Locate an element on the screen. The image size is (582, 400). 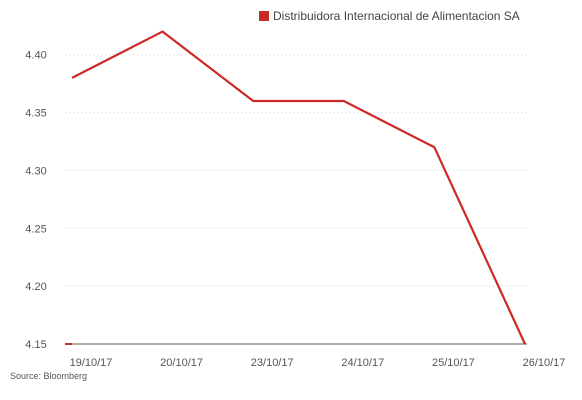
y-tick-label: 4.25 is located at coordinates (35, 229).